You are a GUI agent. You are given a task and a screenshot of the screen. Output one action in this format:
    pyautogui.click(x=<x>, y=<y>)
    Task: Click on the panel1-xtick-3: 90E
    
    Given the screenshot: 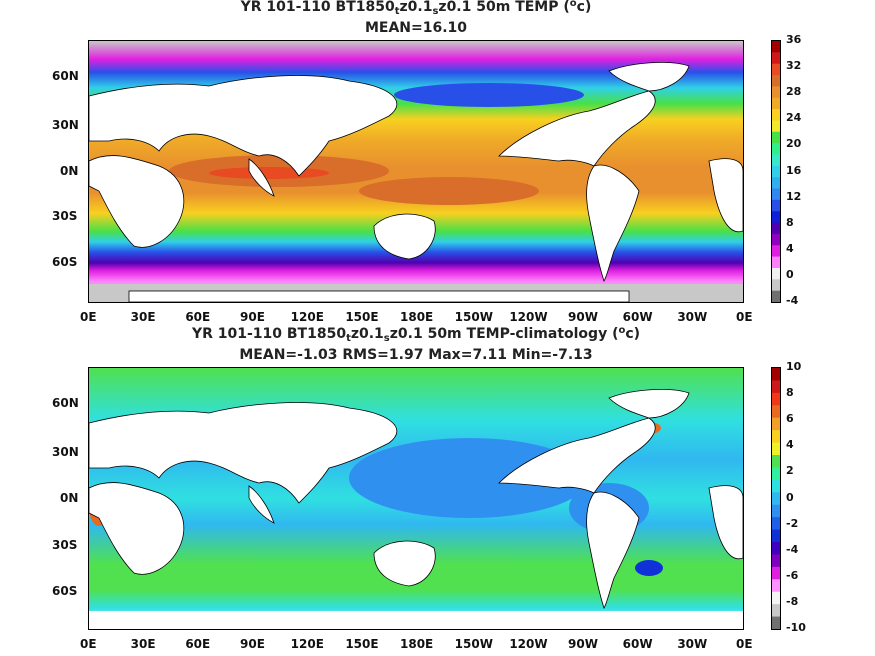 What is the action you would take?
    pyautogui.click(x=252, y=317)
    